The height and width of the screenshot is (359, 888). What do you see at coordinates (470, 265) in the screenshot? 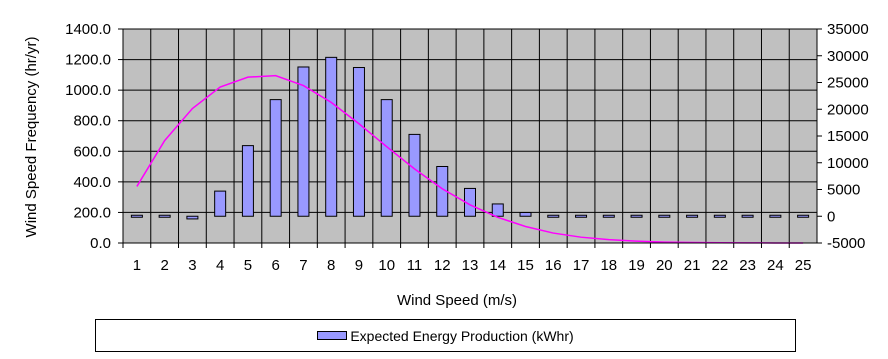
I see `x-tick-label: 13` at bounding box center [470, 265].